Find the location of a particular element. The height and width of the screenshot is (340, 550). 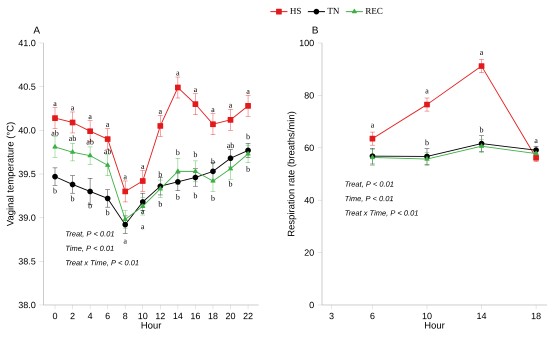

y-tick-label: 20 is located at coordinates (309, 252).